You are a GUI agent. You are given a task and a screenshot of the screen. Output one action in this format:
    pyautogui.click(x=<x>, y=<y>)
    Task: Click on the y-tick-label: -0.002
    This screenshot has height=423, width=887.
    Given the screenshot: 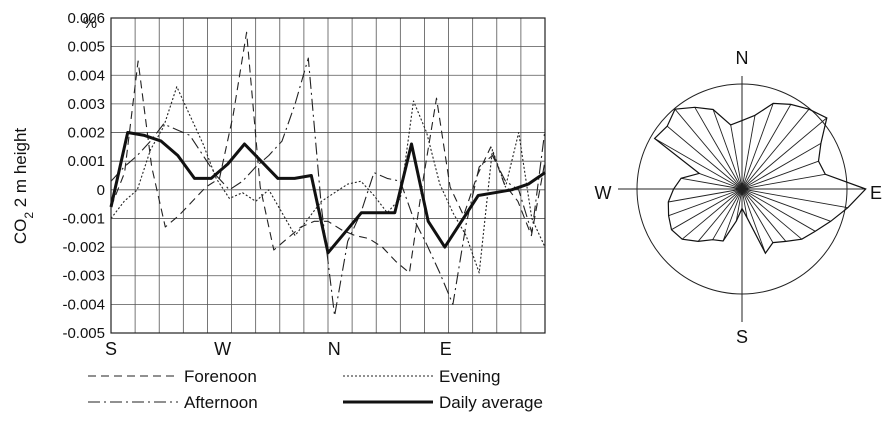 What is the action you would take?
    pyautogui.click(x=83, y=247)
    